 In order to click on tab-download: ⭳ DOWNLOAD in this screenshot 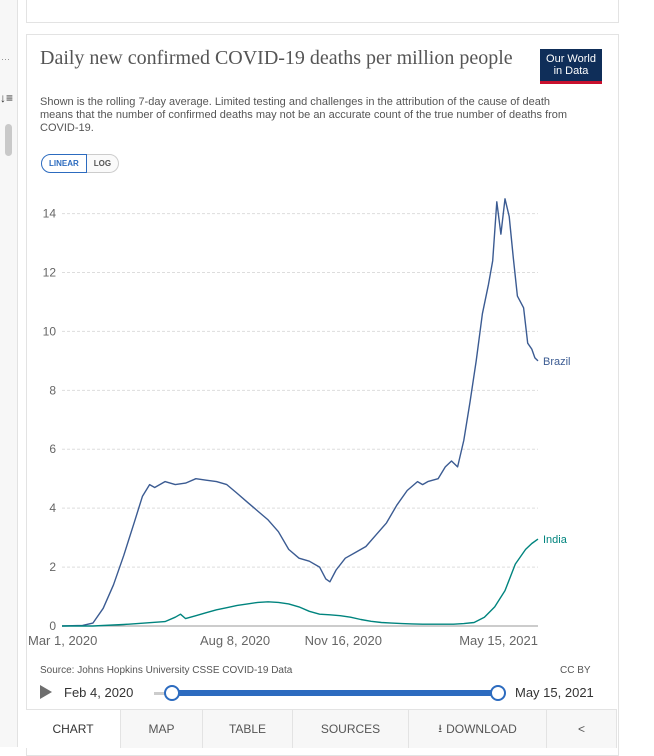, I will do `click(478, 729)`.